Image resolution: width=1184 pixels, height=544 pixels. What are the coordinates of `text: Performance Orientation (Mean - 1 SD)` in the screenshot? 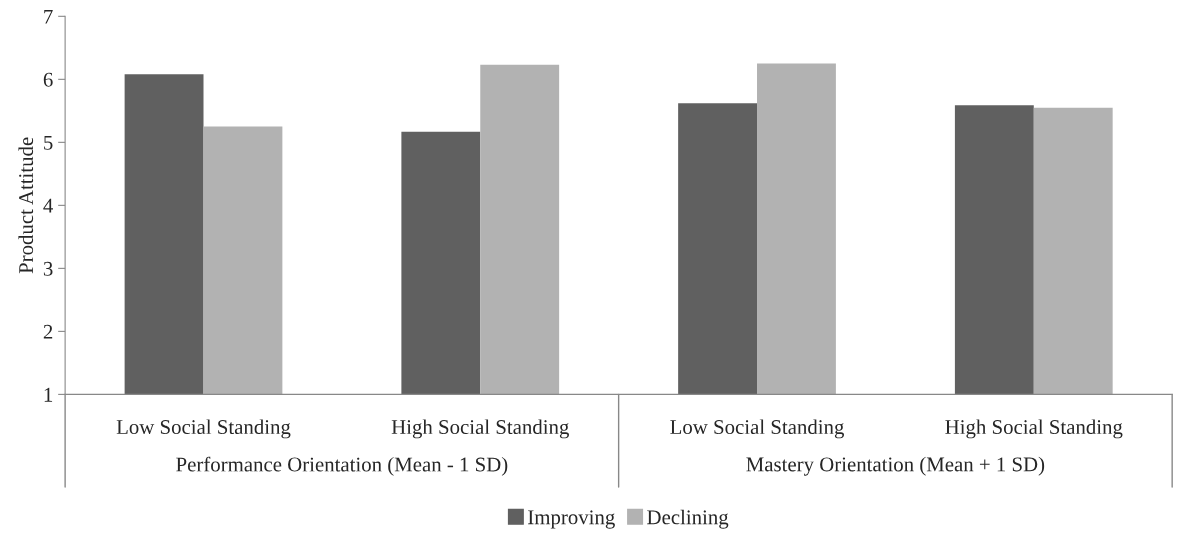 It's located at (342, 466).